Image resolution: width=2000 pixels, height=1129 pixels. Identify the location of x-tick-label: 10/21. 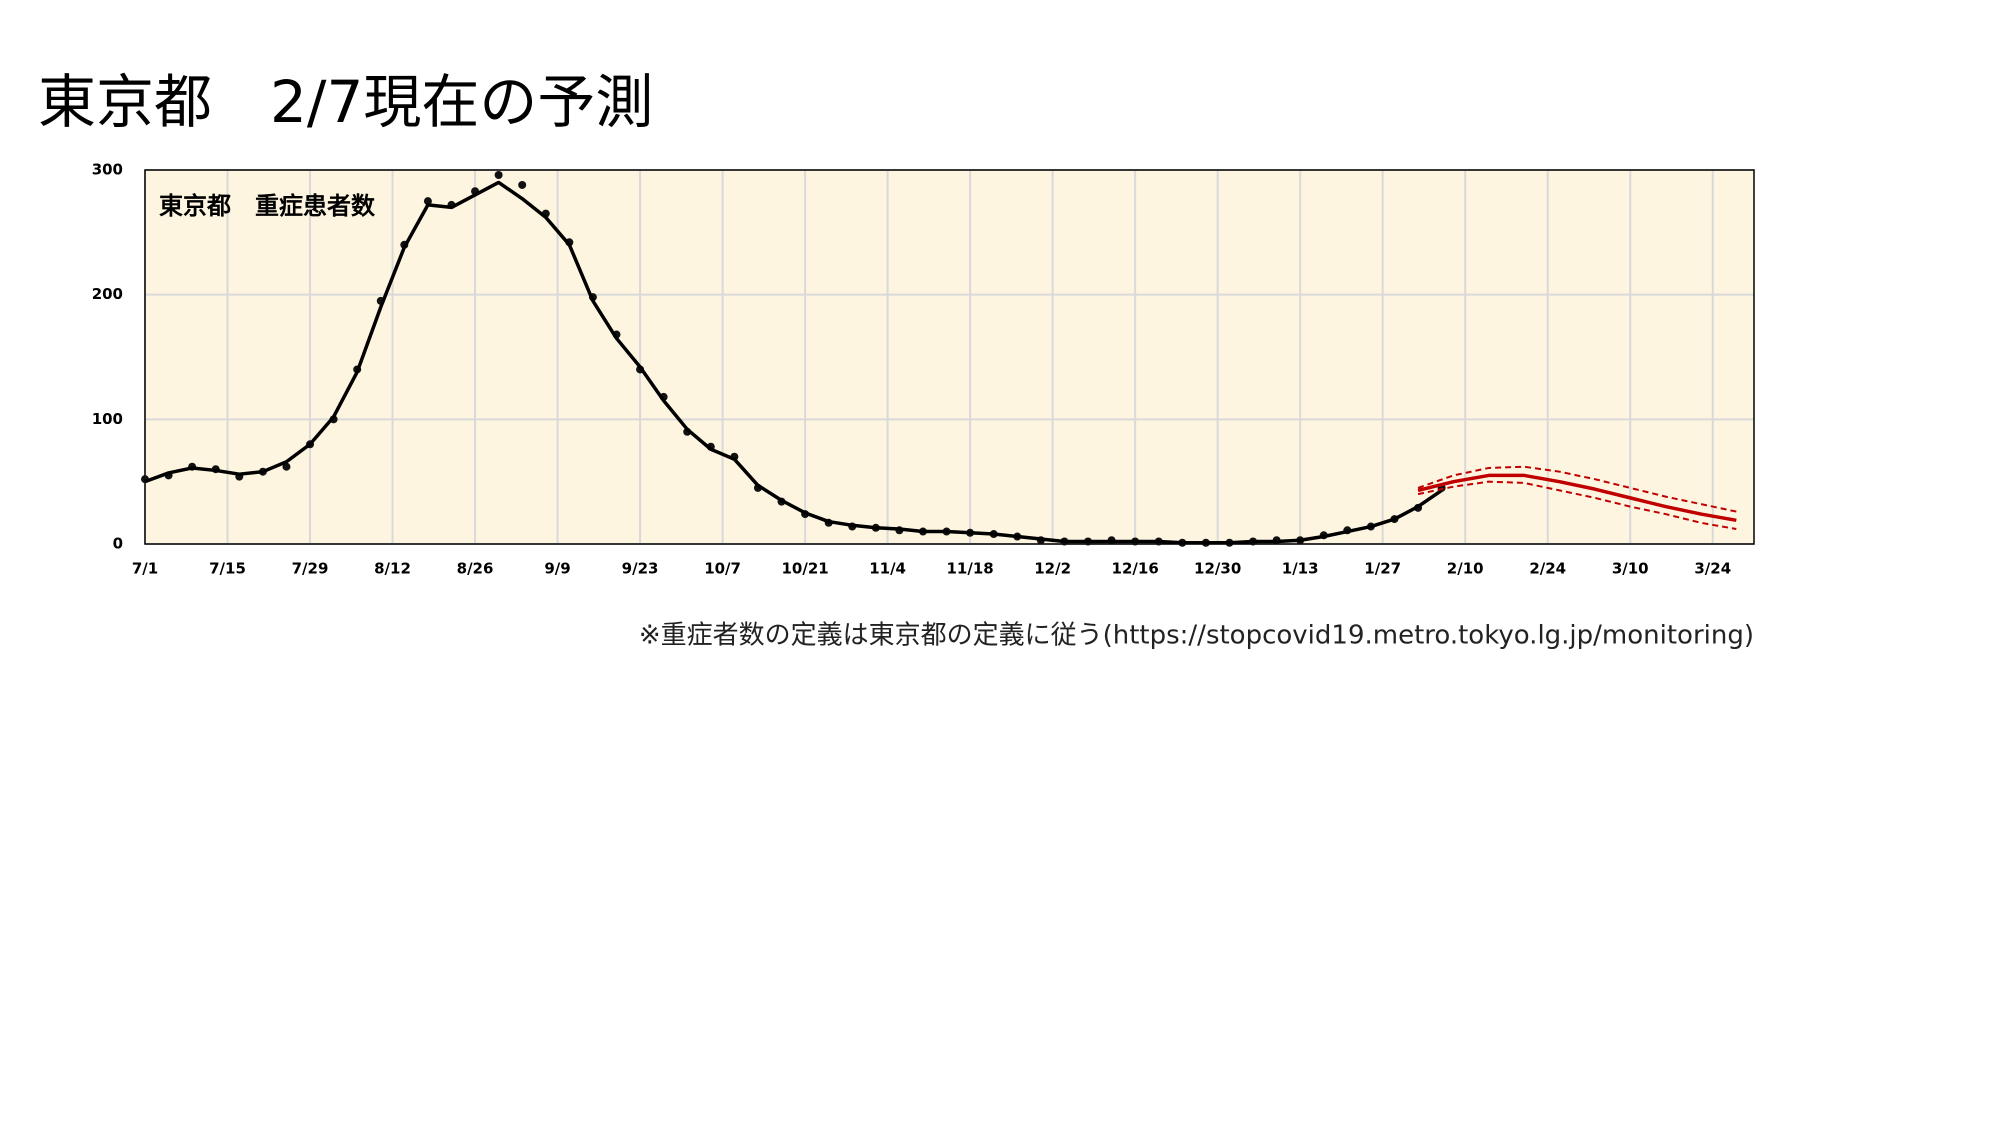
(804, 569).